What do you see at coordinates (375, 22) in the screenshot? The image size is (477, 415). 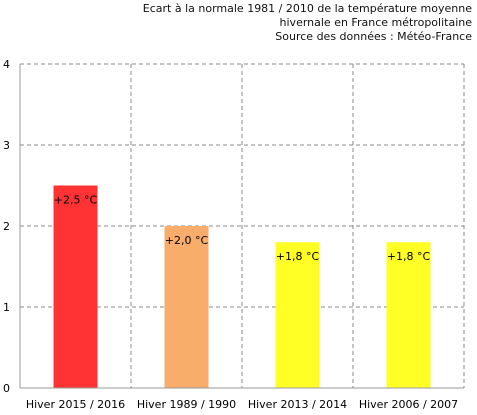 I see `chart-title-line-2: hivernale en France métropolitaine` at bounding box center [375, 22].